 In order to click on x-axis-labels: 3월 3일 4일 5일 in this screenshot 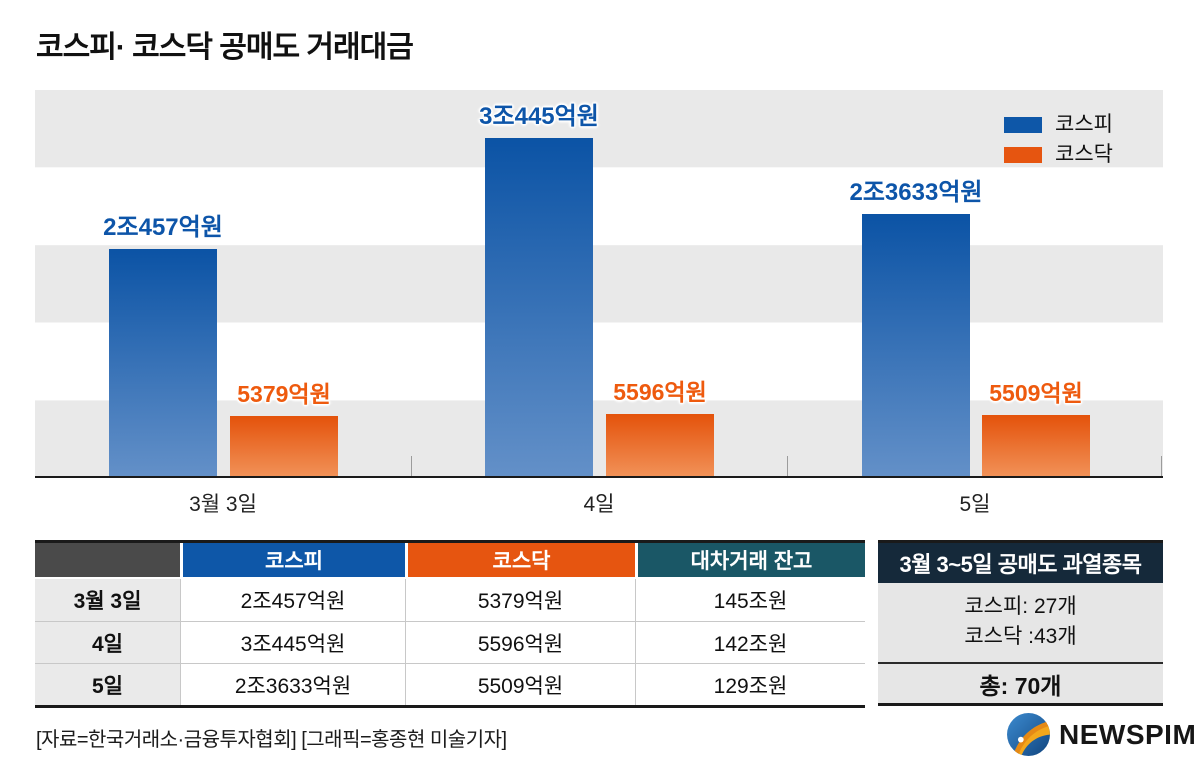, I will do `click(599, 503)`.